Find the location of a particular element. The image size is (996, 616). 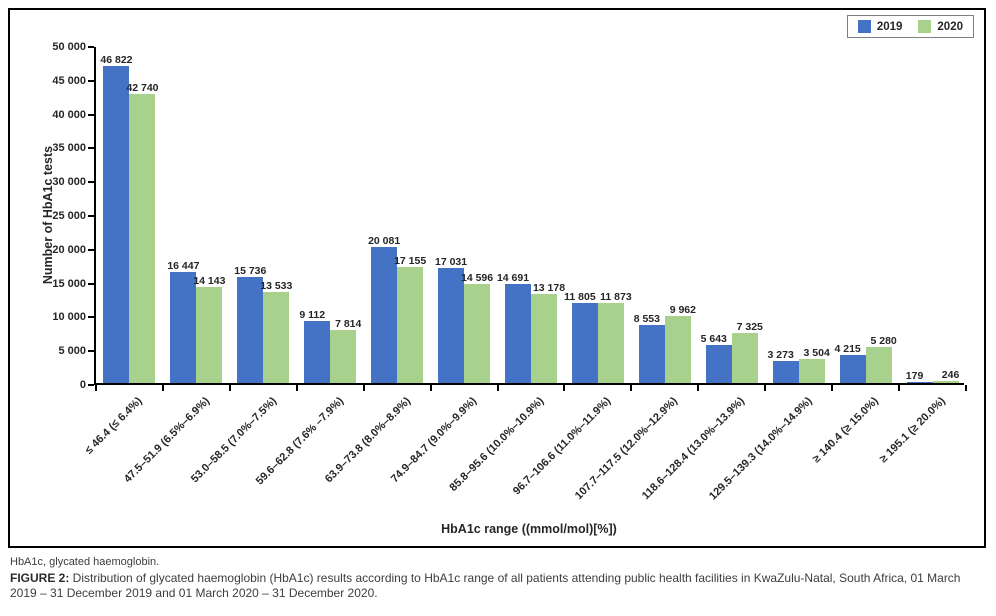

legend-item-2019: 2019 is located at coordinates (880, 26).